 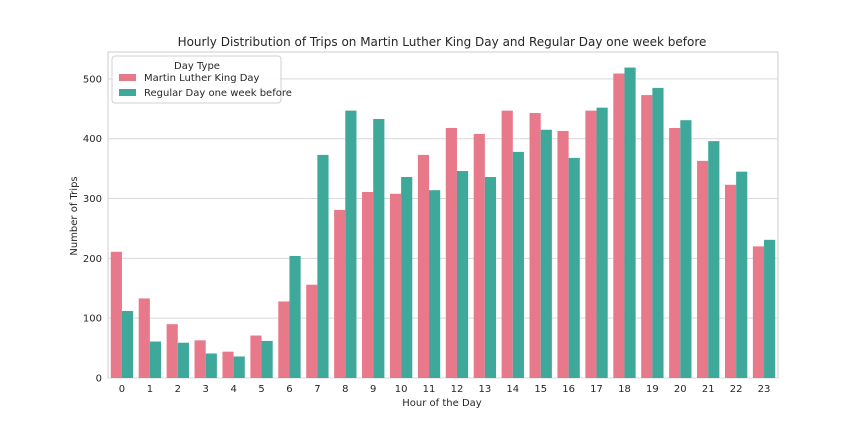 What do you see at coordinates (150, 389) in the screenshot?
I see `x-tick-label: 1` at bounding box center [150, 389].